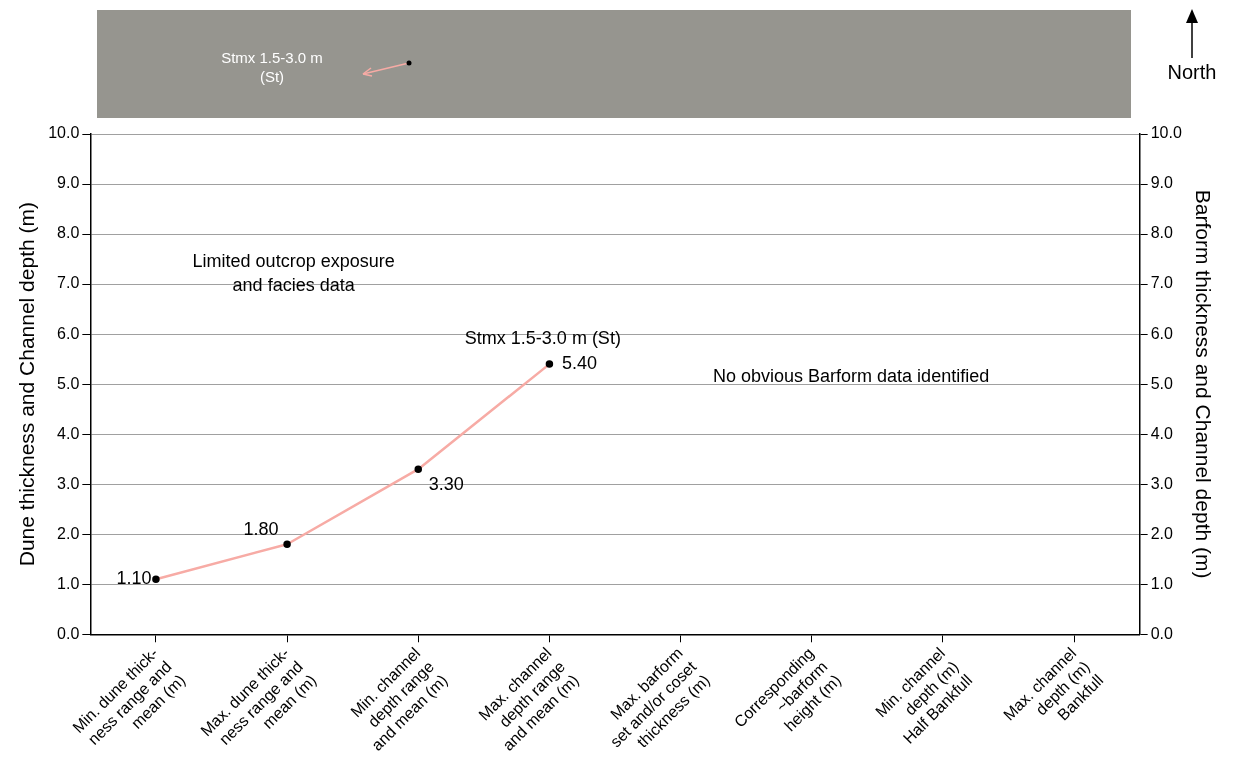 The width and height of the screenshot is (1234, 778). What do you see at coordinates (1192, 72) in the screenshot?
I see `text: North` at bounding box center [1192, 72].